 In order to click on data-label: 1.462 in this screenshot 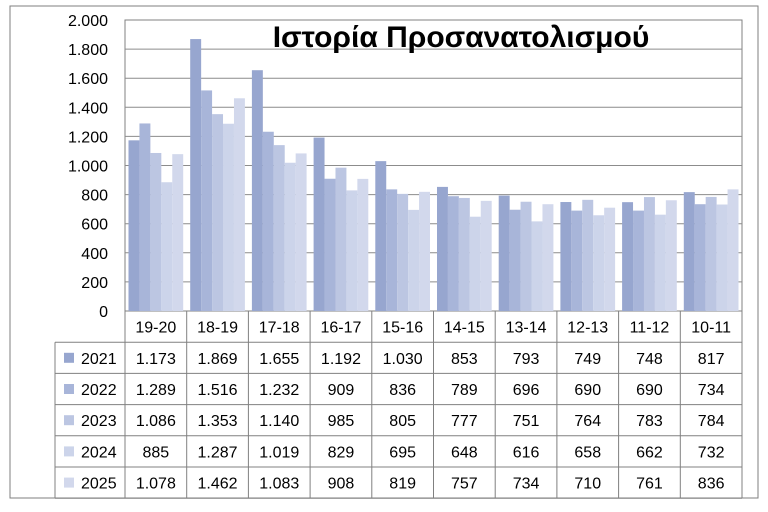, I will do `click(218, 484)`.